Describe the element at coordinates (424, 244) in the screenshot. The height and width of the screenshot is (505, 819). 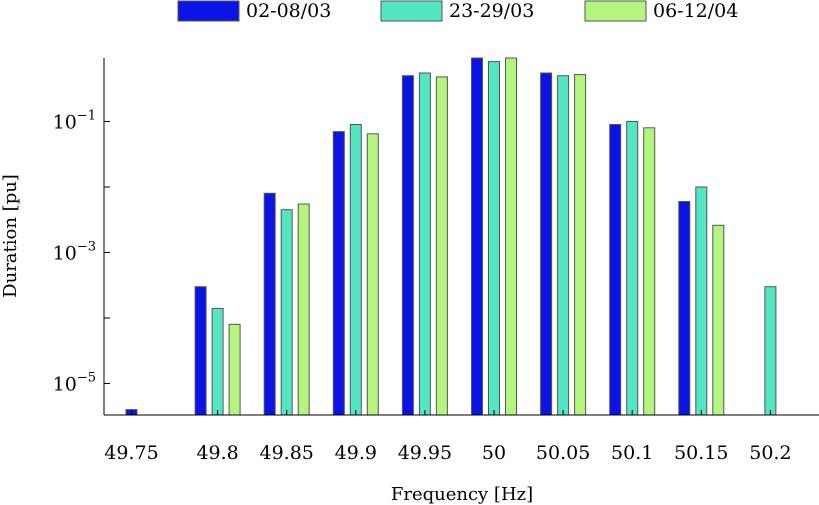
I see `bar-23-29/03-49.95` at that location.